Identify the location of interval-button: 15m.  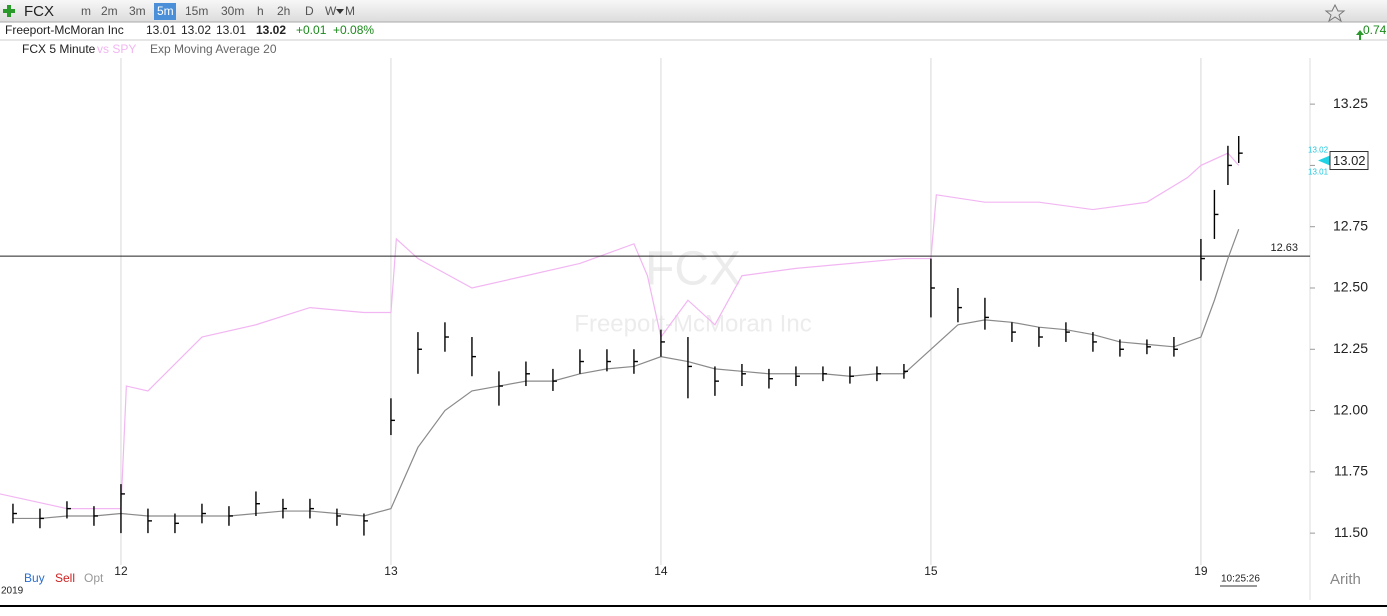
(196, 11).